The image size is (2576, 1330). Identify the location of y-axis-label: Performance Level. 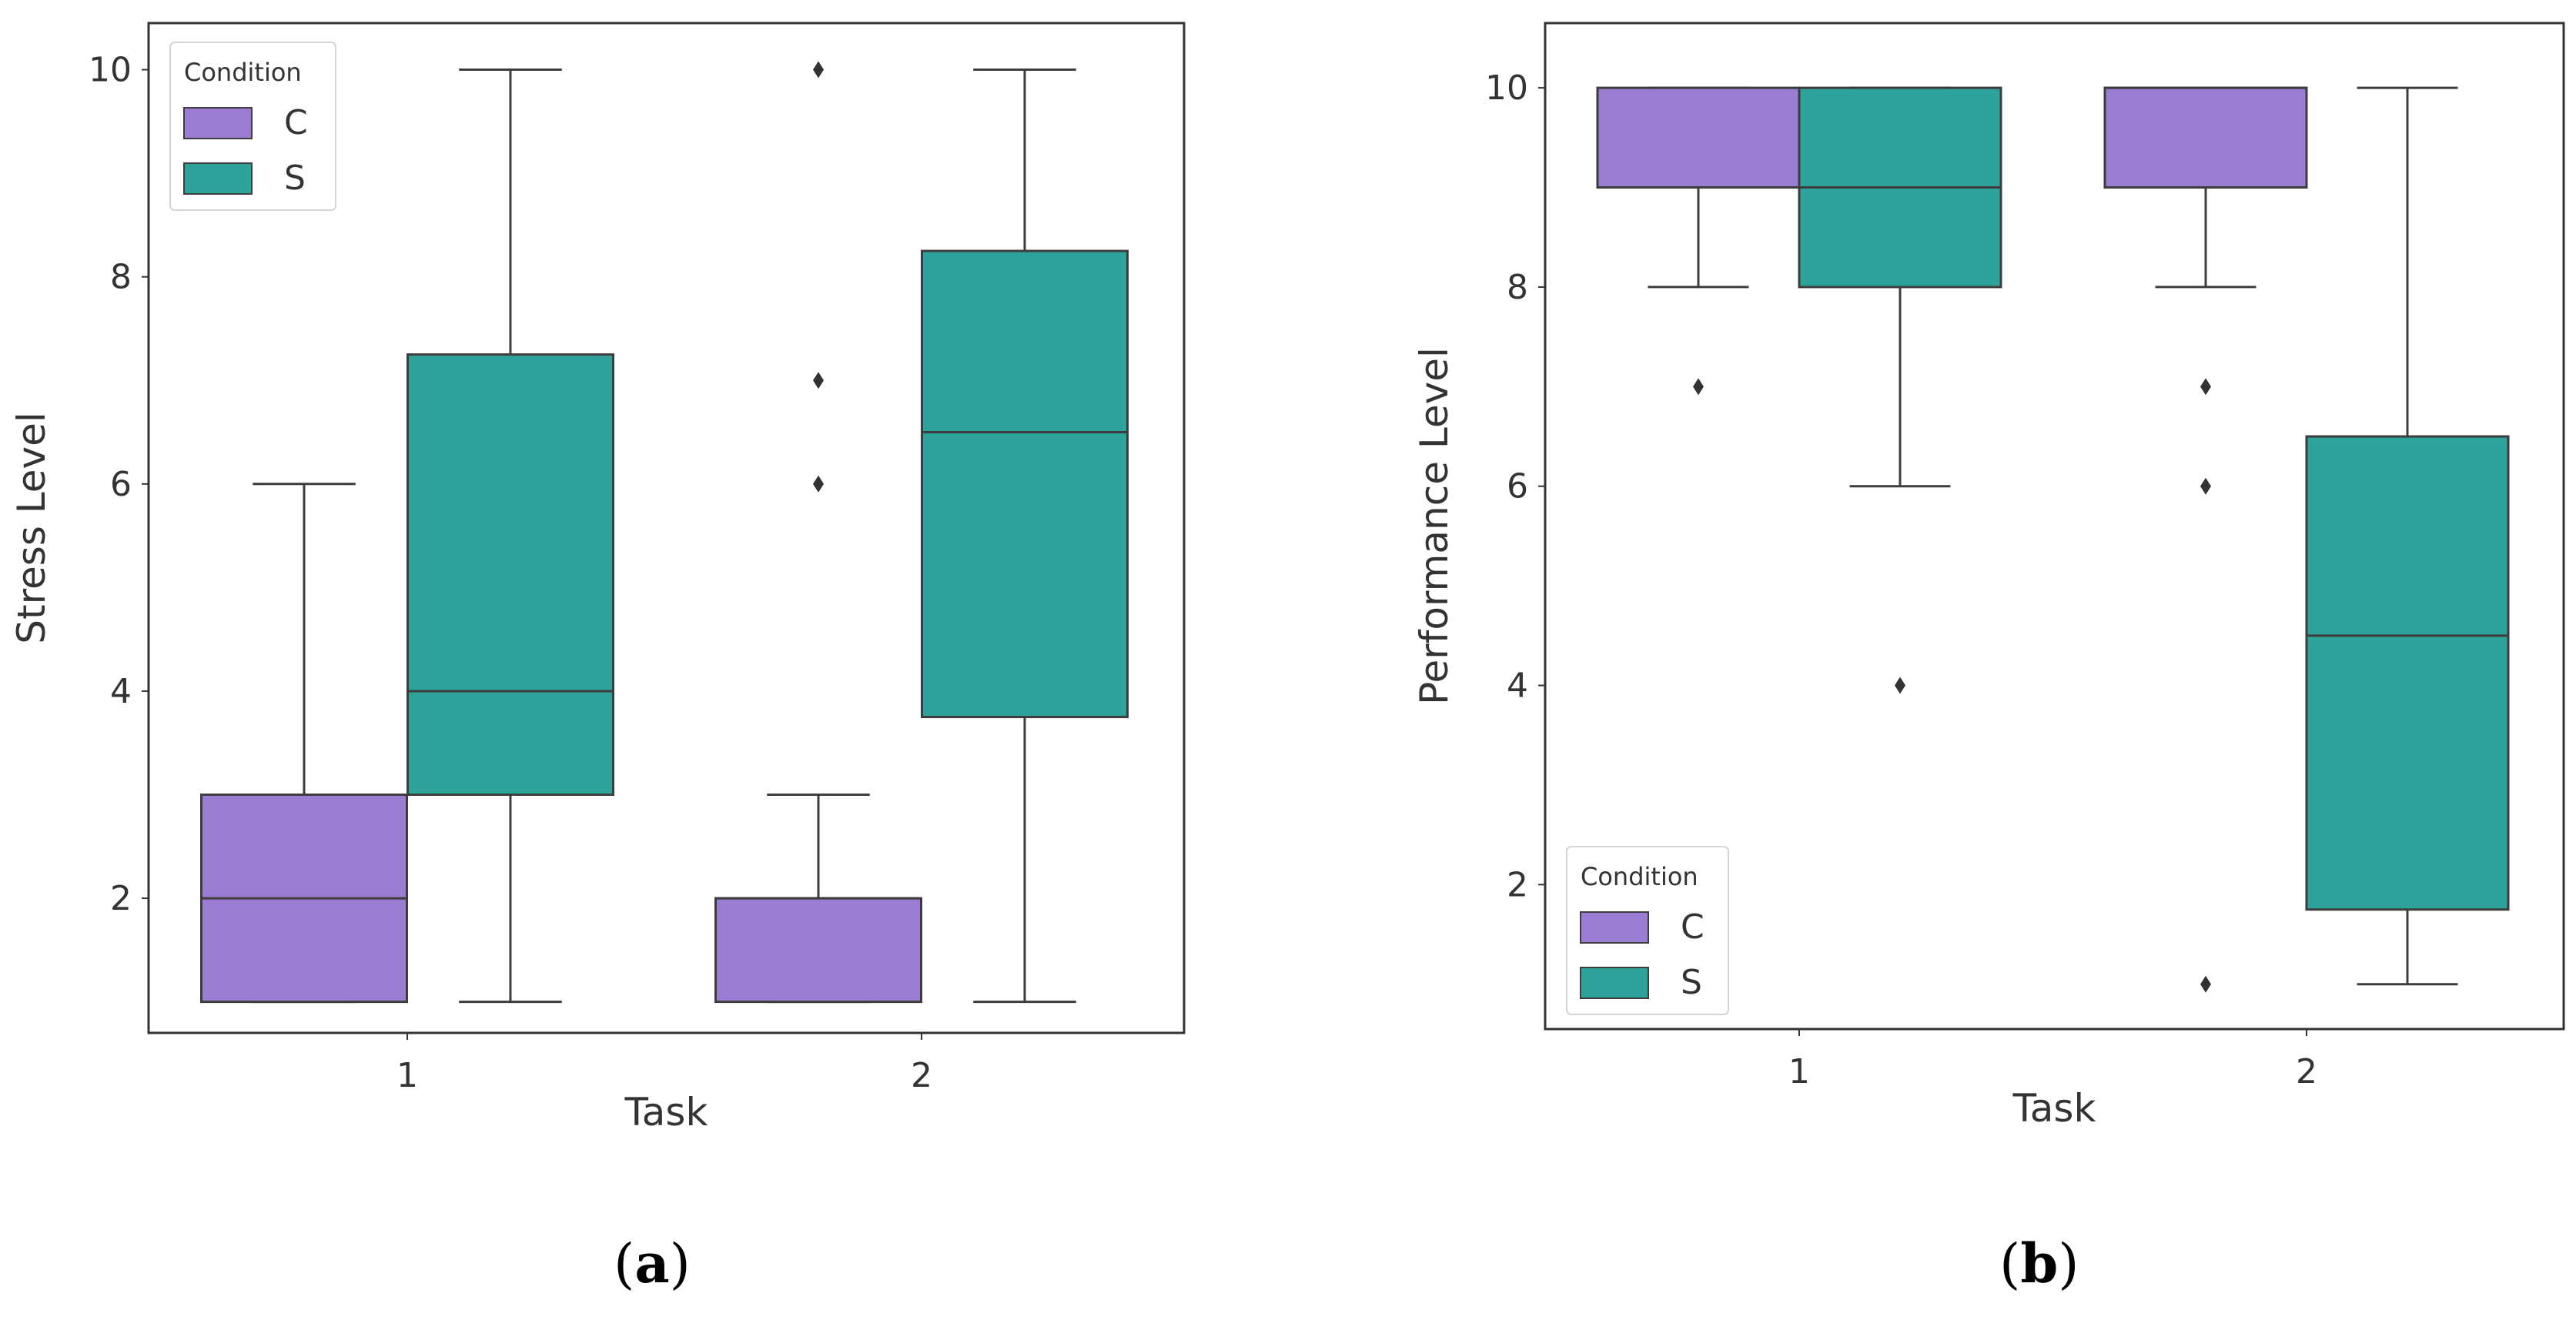
(1435, 526).